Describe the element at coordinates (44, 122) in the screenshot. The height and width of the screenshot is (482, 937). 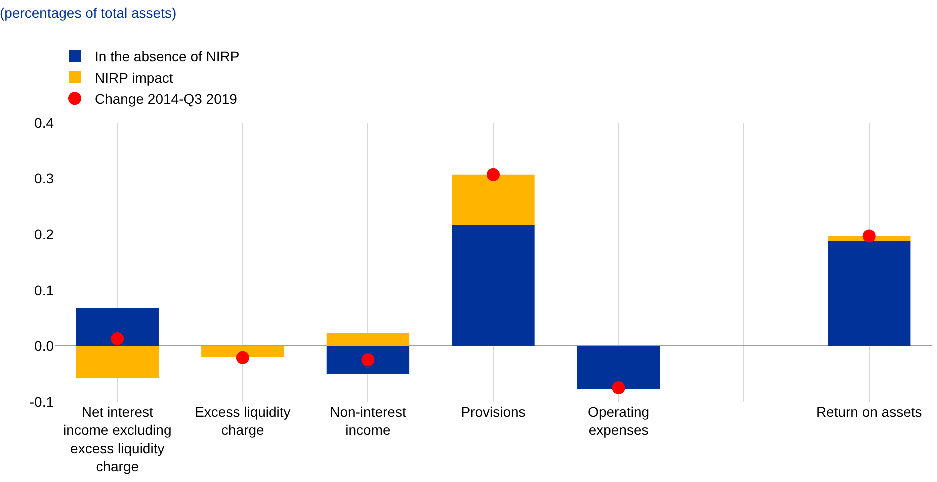
I see `y-tick-label: 0.4` at that location.